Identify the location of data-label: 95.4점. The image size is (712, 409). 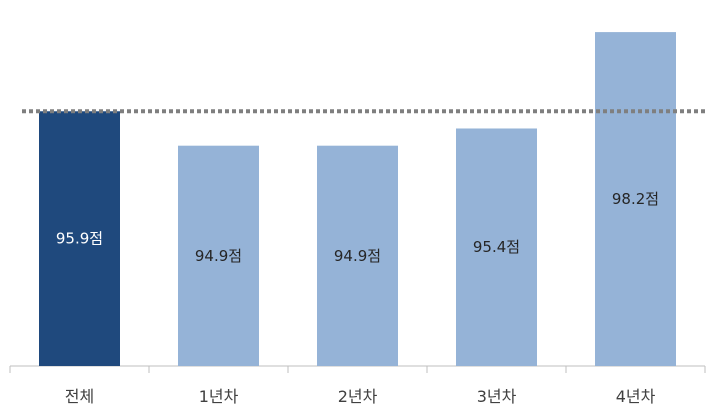
(496, 247).